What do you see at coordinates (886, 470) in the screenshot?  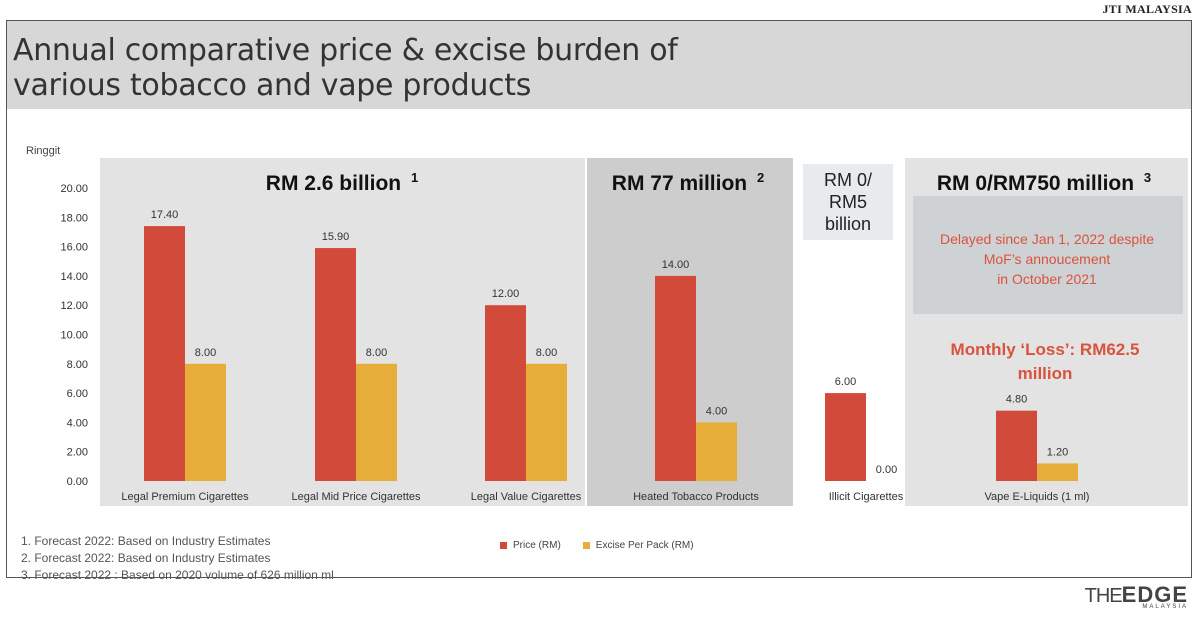 I see `excise-value-label-4: 0.00` at bounding box center [886, 470].